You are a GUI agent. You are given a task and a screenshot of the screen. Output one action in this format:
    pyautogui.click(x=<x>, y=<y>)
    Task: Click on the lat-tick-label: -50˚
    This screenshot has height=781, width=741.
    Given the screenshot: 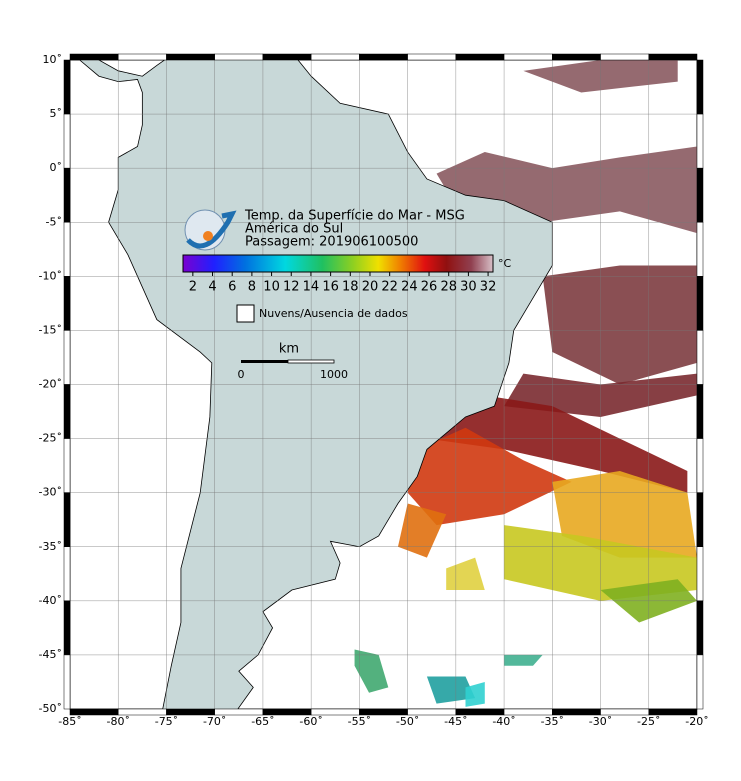 What is the action you would take?
    pyautogui.click(x=50, y=708)
    